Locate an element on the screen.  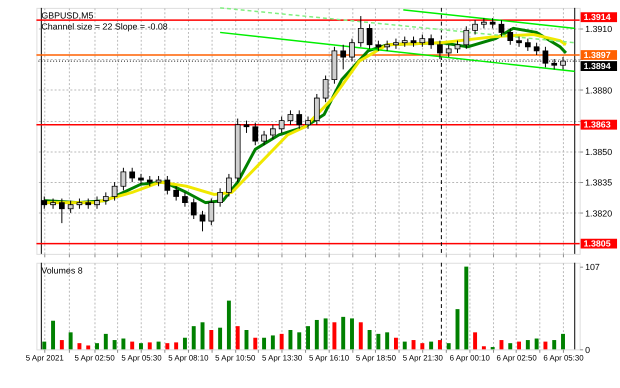
x-tick-label: 5 Apr 2021 is located at coordinates (45, 358).